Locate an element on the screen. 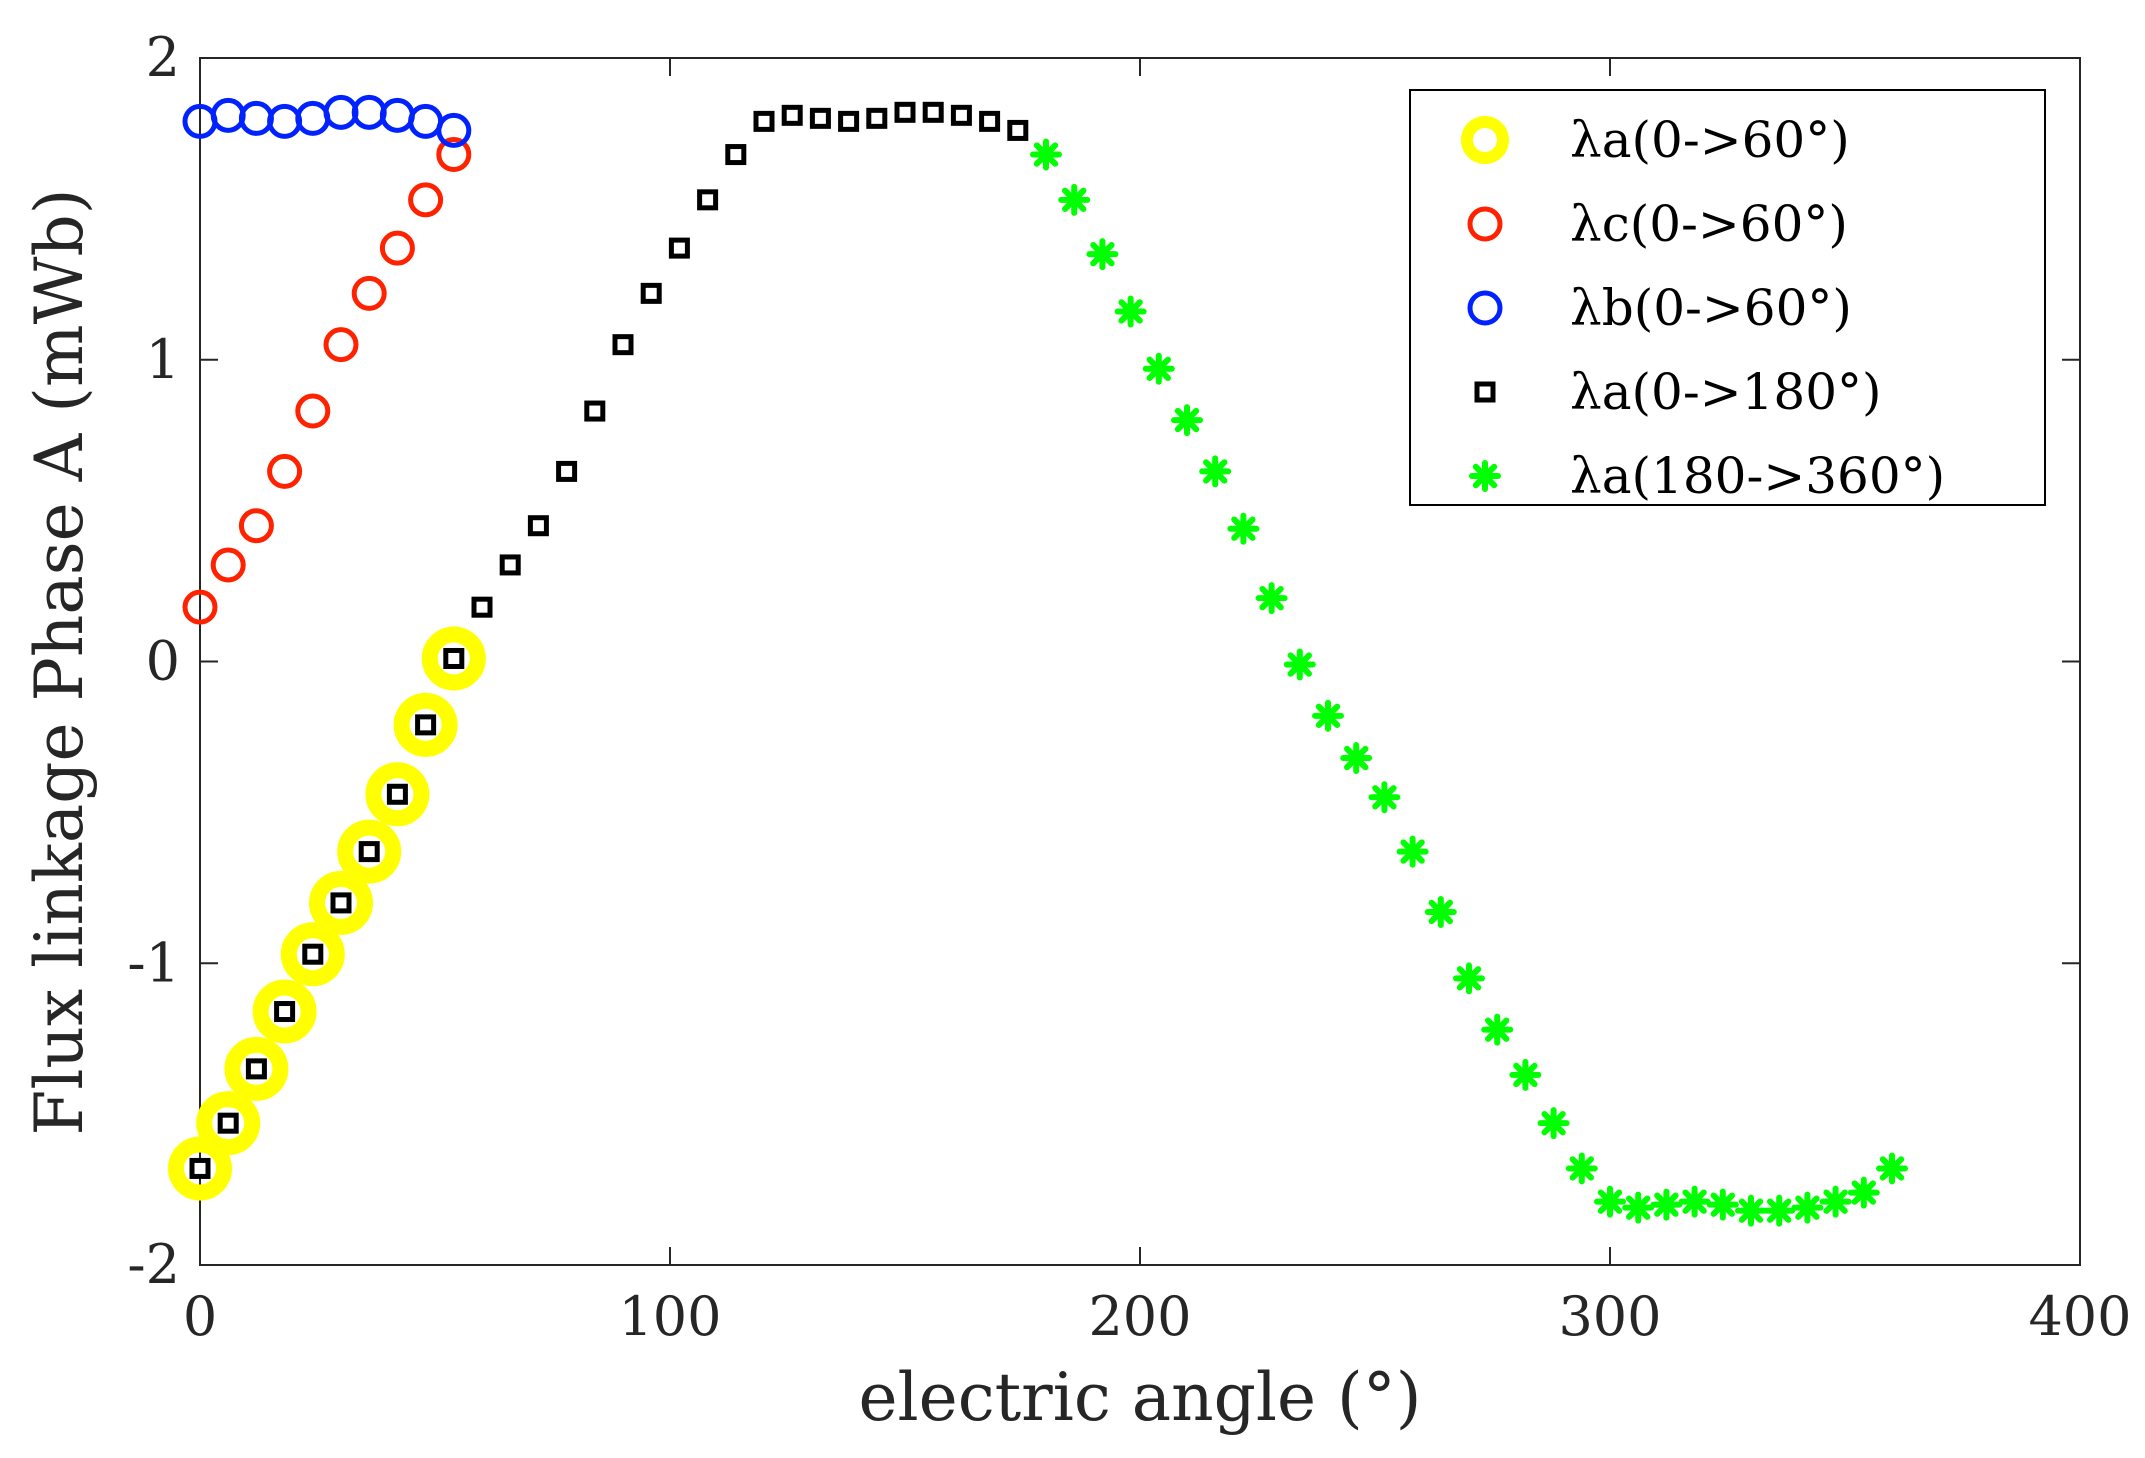 The height and width of the screenshot is (1458, 2145). legend-entry: λb(0->60°) is located at coordinates (1659, 308).